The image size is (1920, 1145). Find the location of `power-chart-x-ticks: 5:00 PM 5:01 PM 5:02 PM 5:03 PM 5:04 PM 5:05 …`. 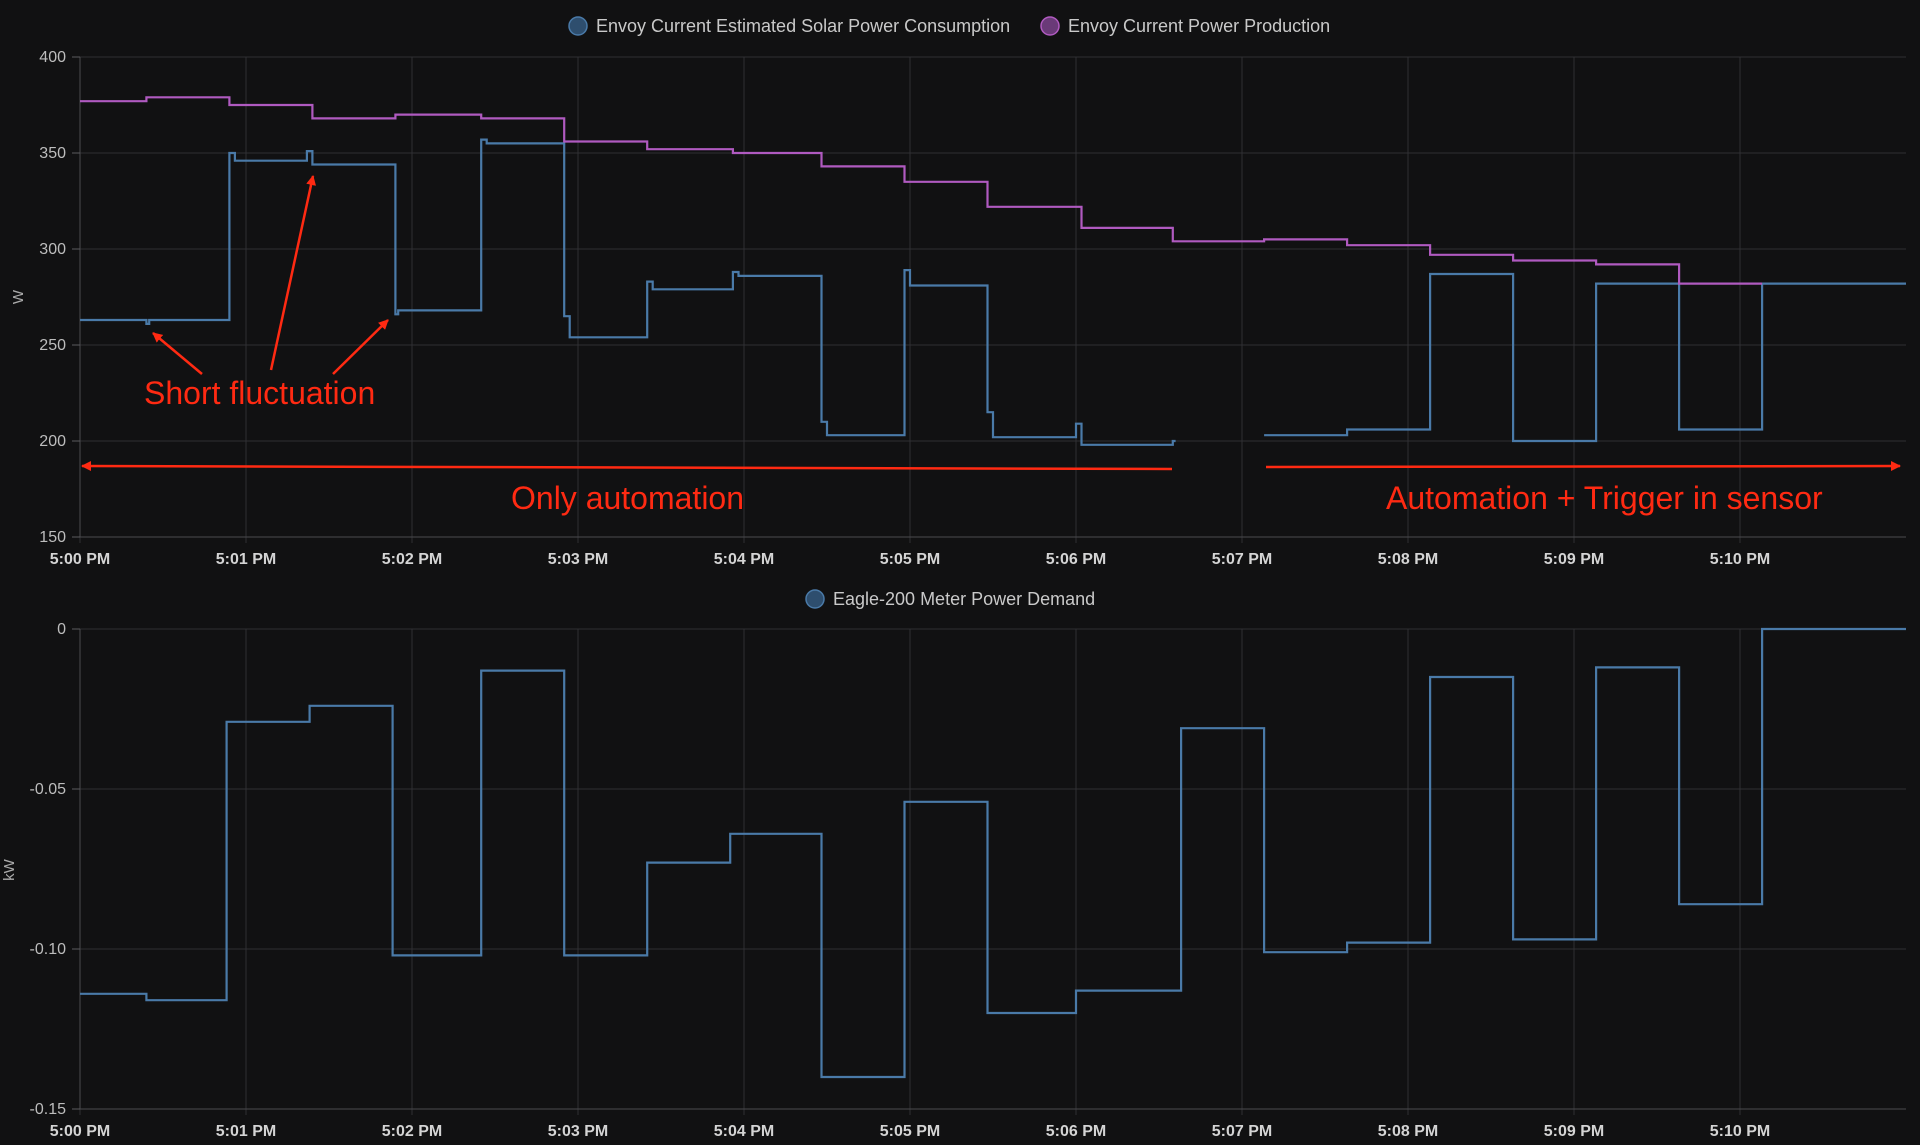

power-chart-x-ticks: 5:00 PM 5:01 PM 5:02 PM 5:03 PM 5:04 PM 5:05 … is located at coordinates (910, 559).